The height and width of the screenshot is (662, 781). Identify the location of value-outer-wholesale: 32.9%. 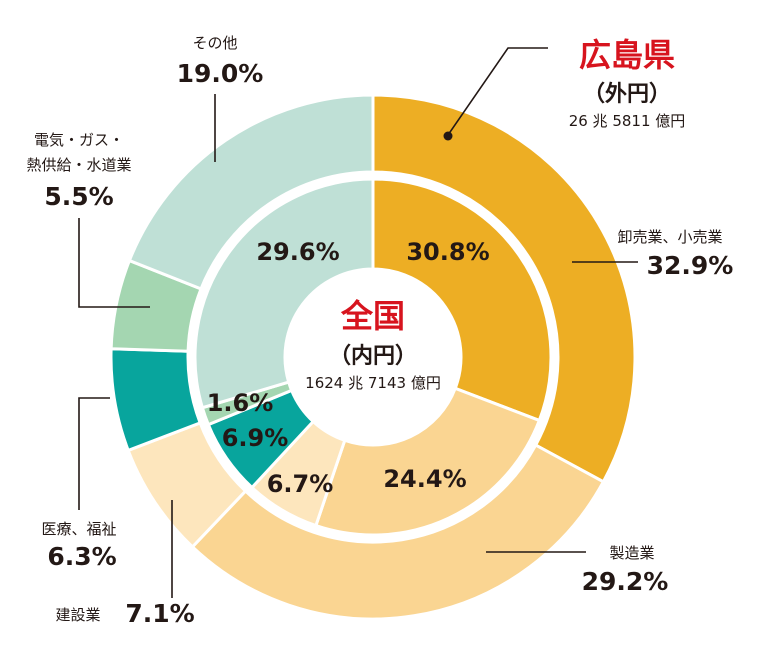
(690, 265).